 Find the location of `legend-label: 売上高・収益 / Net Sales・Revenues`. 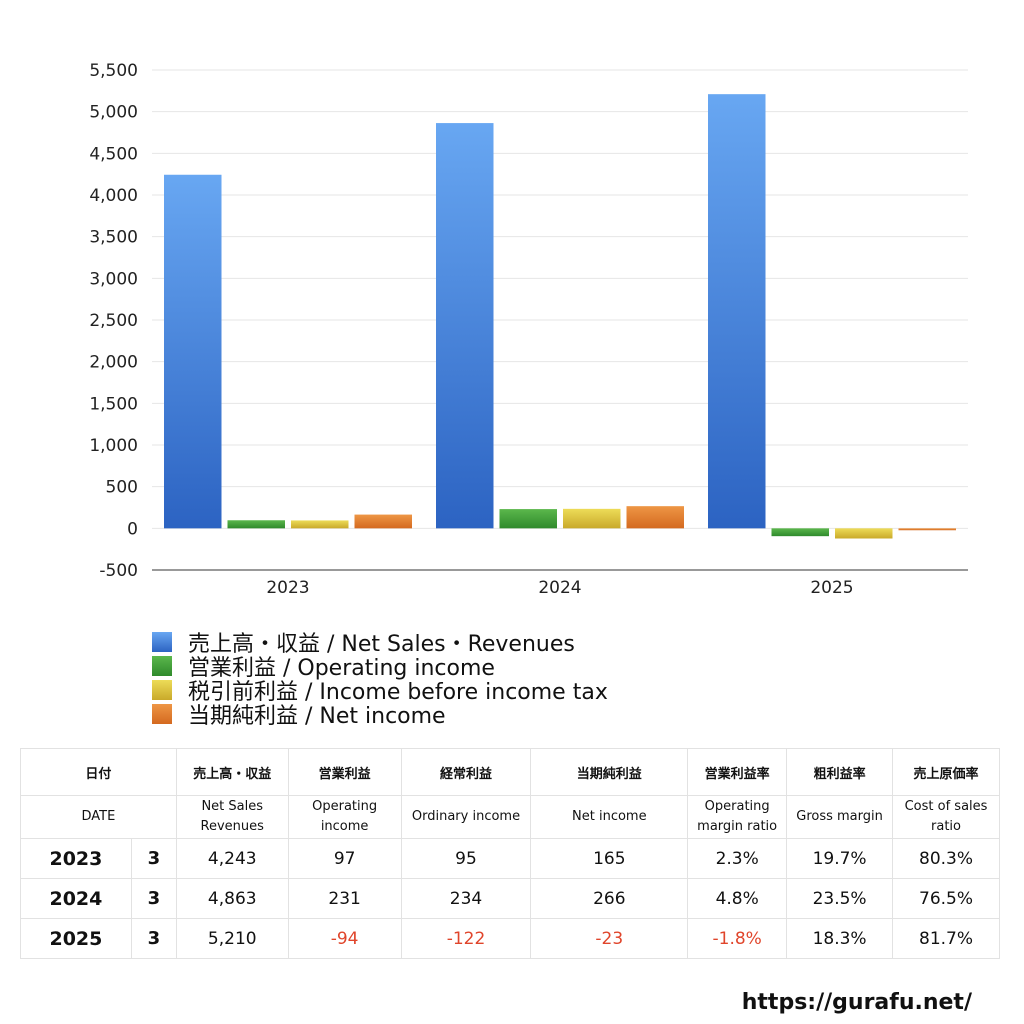

legend-label: 売上高・収益 / Net Sales・Revenues is located at coordinates (381, 644).